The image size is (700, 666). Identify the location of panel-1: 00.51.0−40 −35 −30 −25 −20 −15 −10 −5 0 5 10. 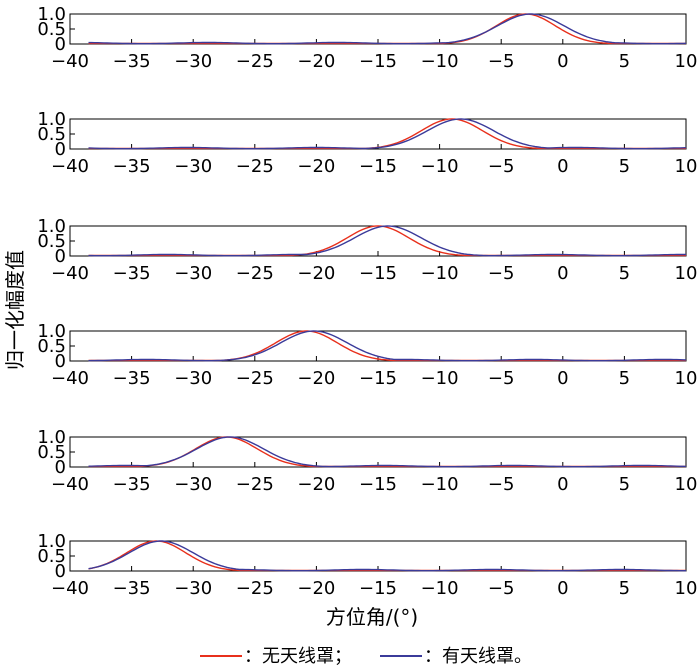
(367, 38).